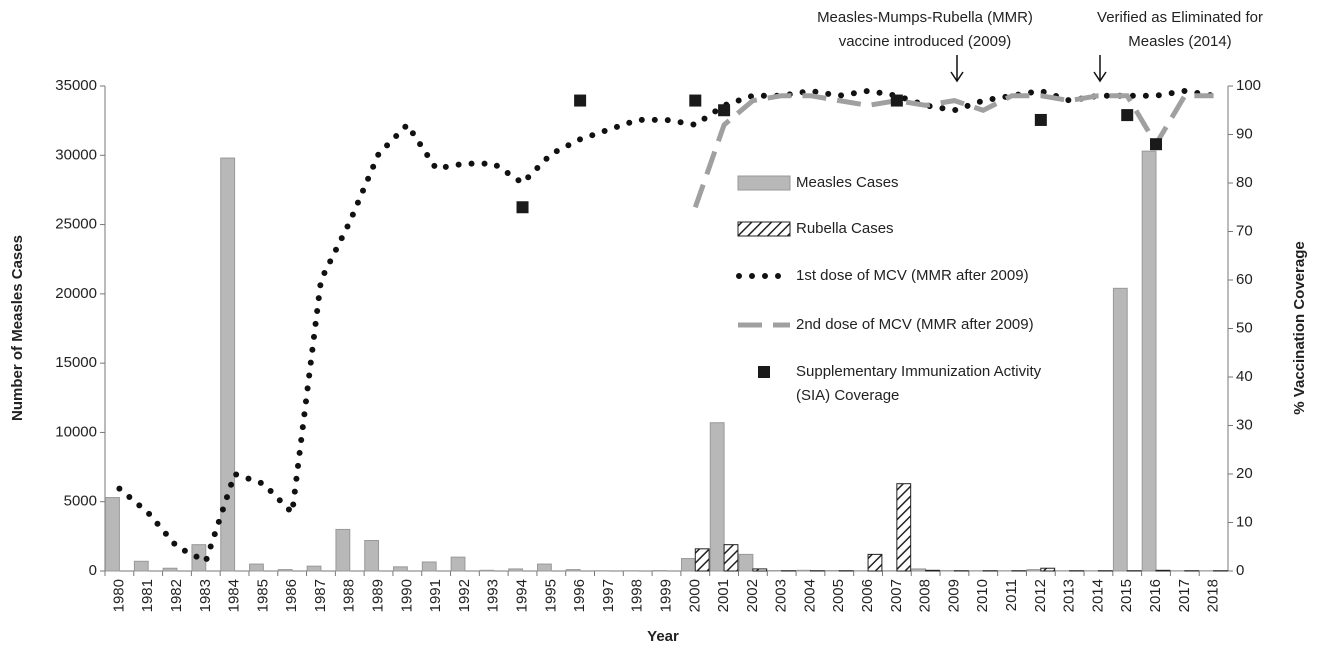  Describe the element at coordinates (1097, 595) in the screenshot. I see `x-tick-label: 2014` at that location.